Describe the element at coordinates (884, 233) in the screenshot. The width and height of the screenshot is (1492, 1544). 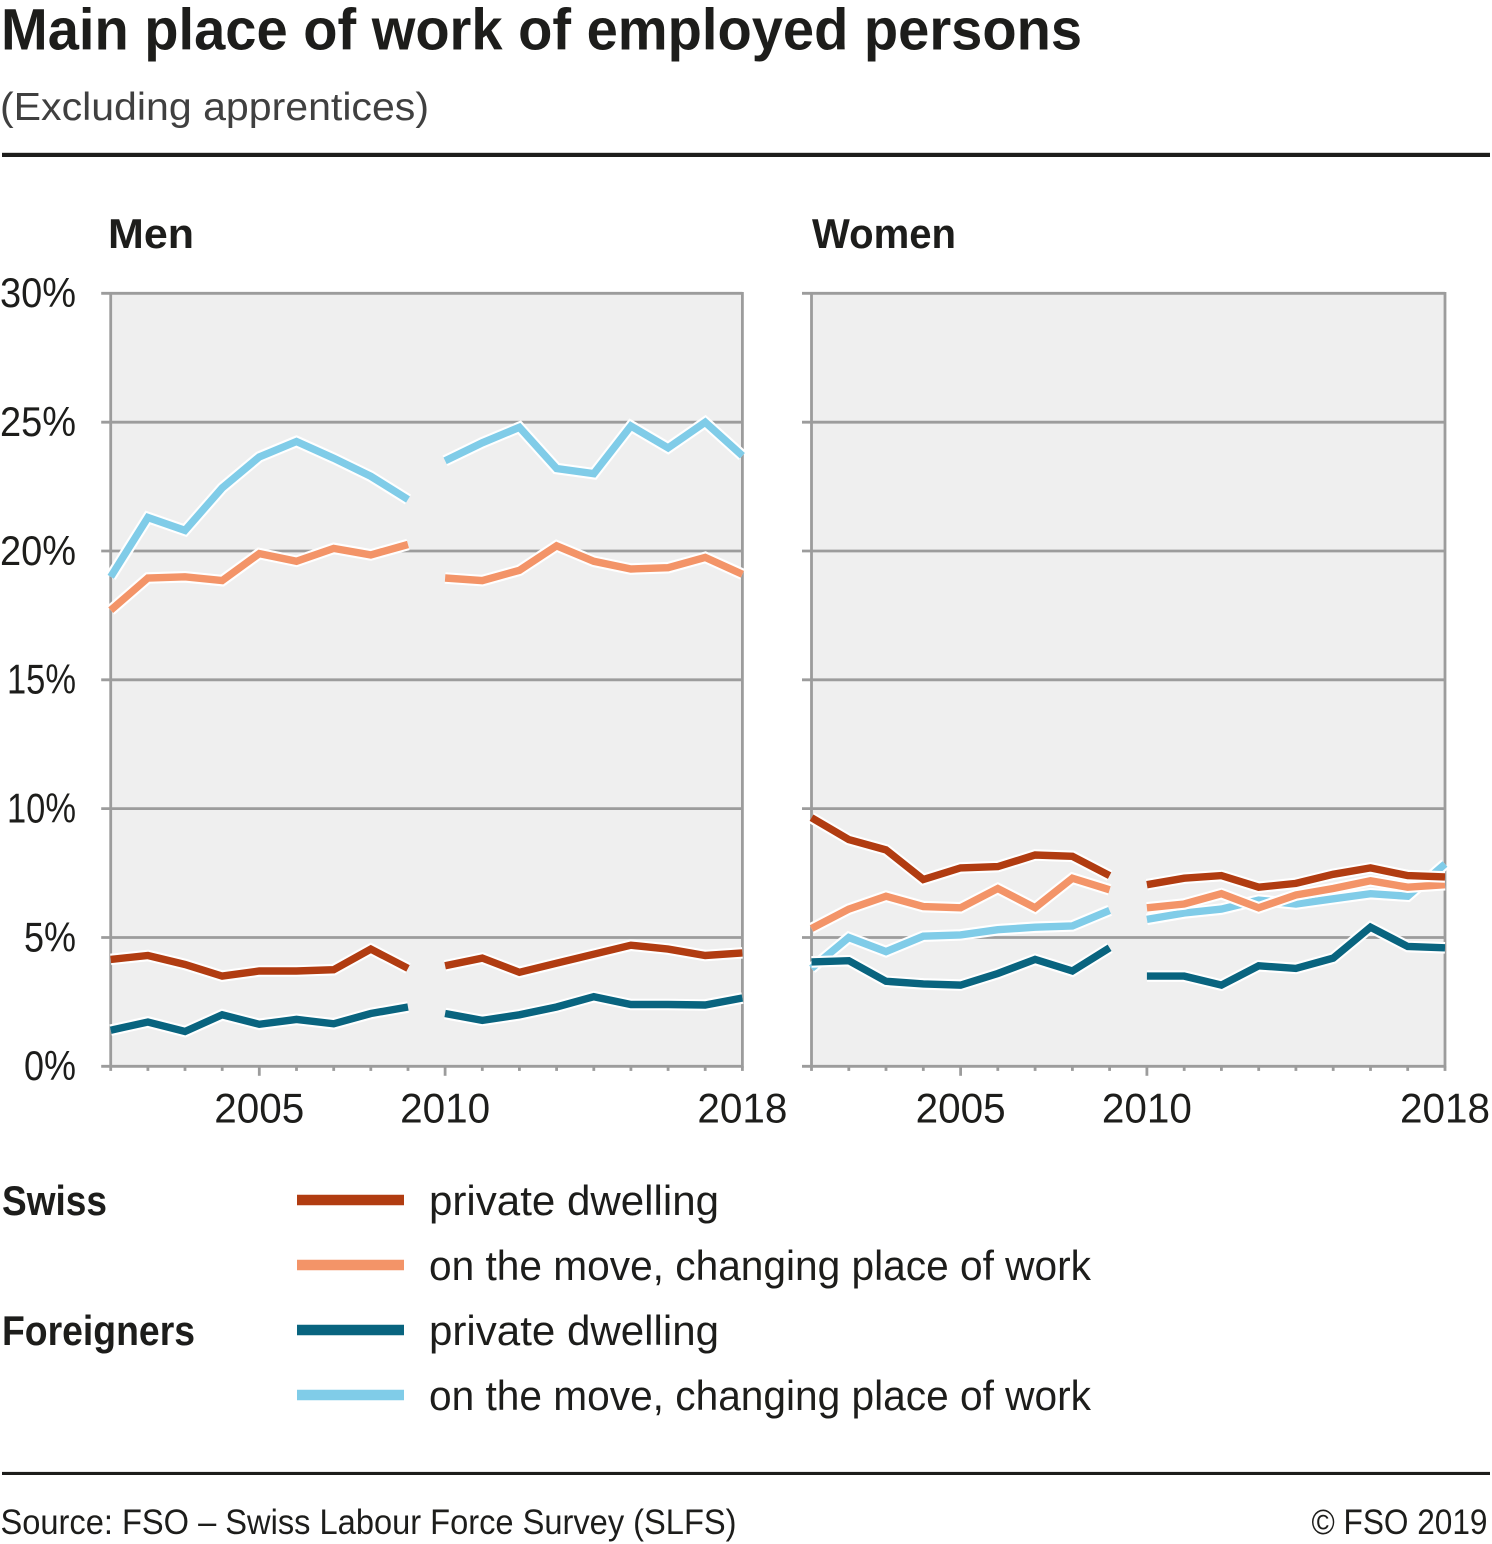
I see `svg-text: Women` at that location.